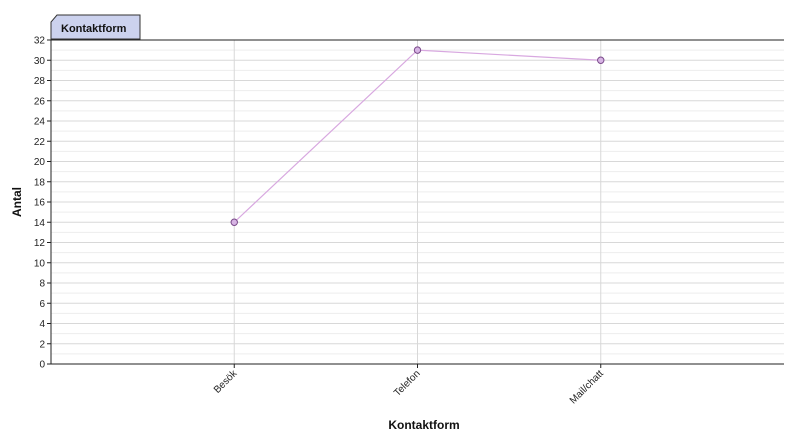  What do you see at coordinates (40, 61) in the screenshot?
I see `y-tick-label: 30` at bounding box center [40, 61].